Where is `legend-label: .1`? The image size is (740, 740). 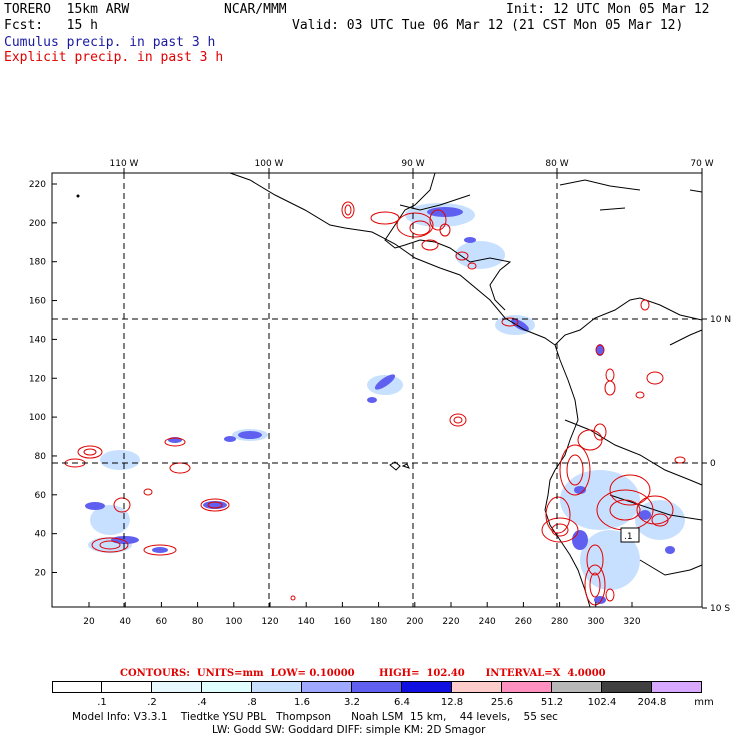 legend-label: .1 is located at coordinates (102, 702).